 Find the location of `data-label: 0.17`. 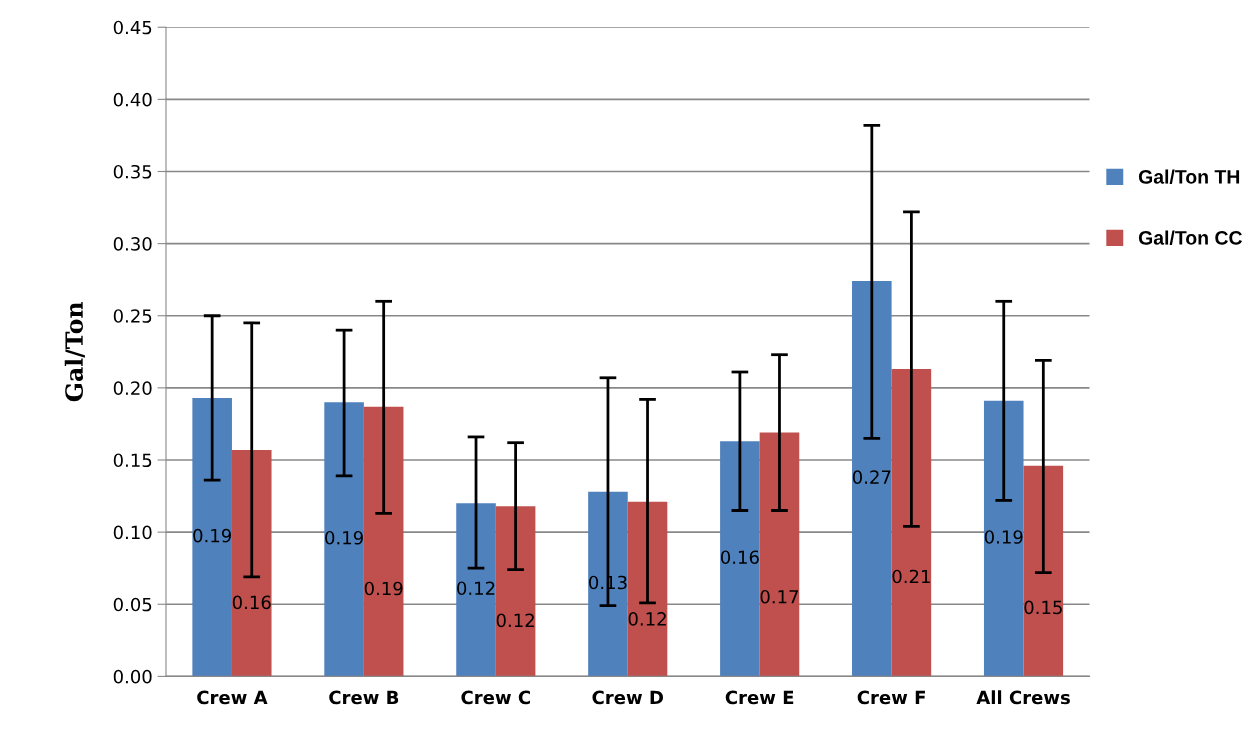

data-label: 0.17 is located at coordinates (779, 596).